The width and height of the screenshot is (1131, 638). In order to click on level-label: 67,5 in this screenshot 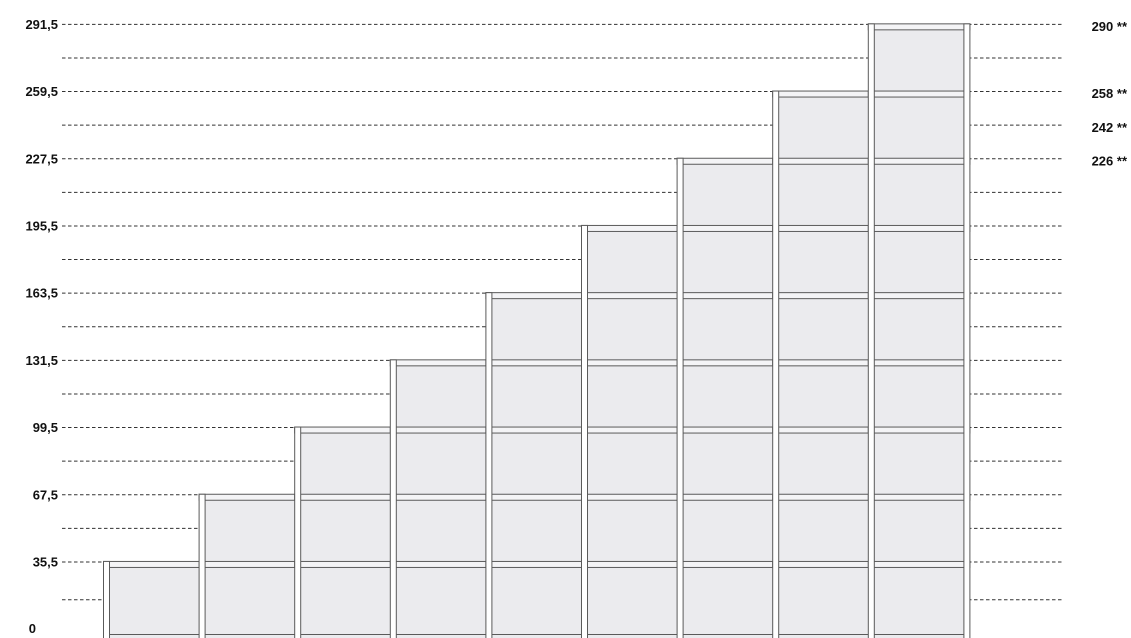, I will do `click(45, 494)`.